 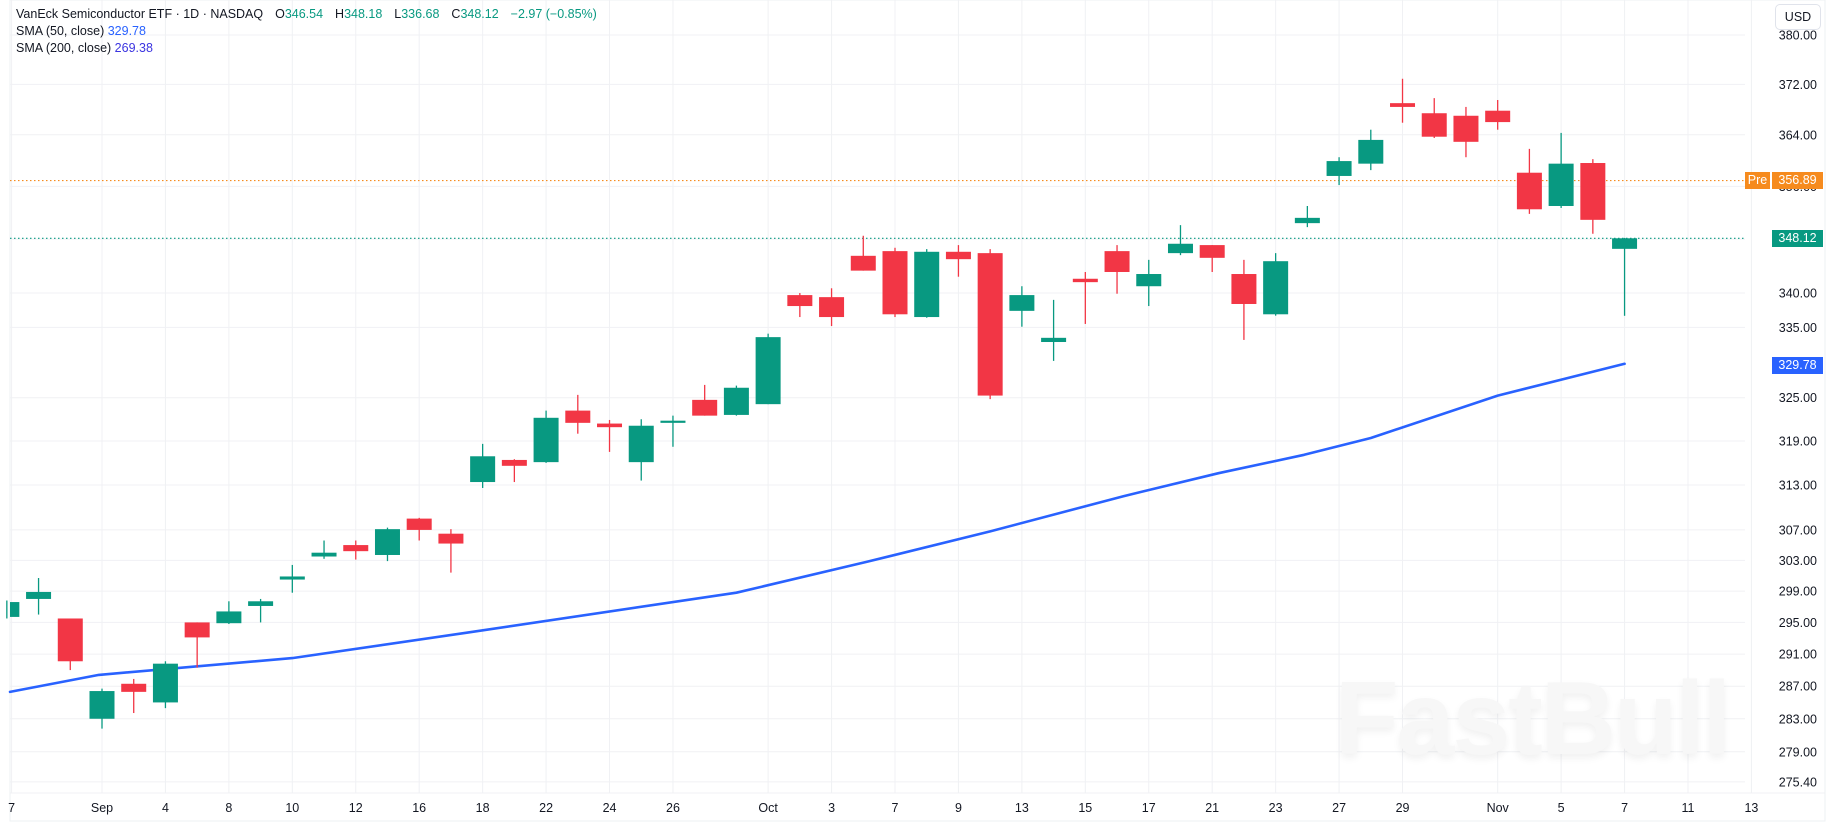 What do you see at coordinates (1798, 486) in the screenshot?
I see `price-tick-label: 313.00` at bounding box center [1798, 486].